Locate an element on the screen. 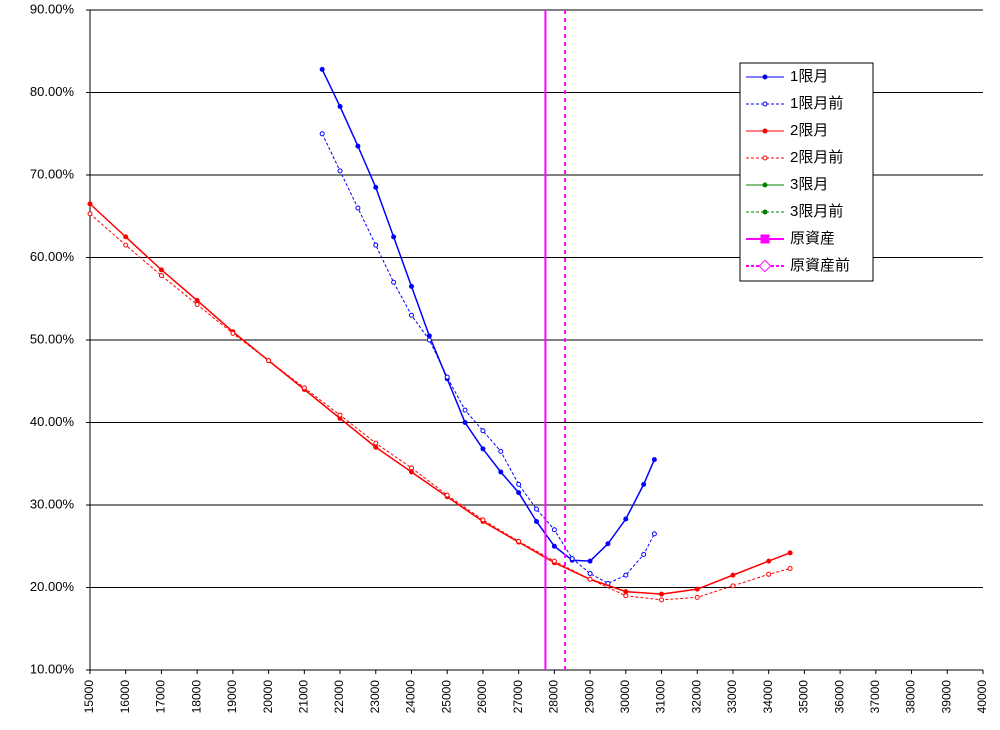 The width and height of the screenshot is (1000, 730). x-tick-label: 30000 is located at coordinates (625, 697).